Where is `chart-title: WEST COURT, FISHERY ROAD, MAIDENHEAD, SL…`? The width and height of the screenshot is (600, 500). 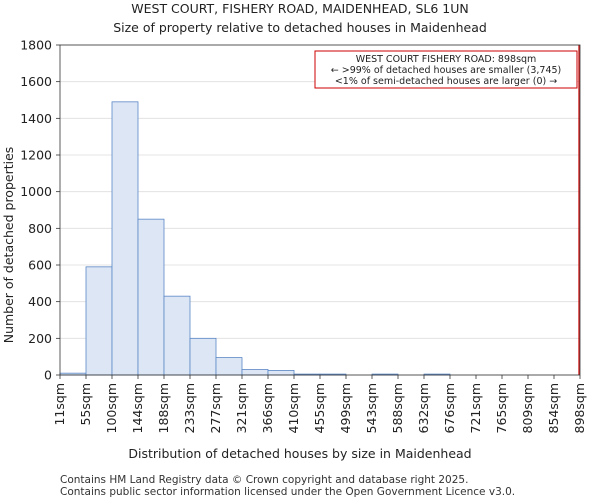 chart-title: WEST COURT, FISHERY ROAD, MAIDENHEAD, SL… is located at coordinates (300, 8).